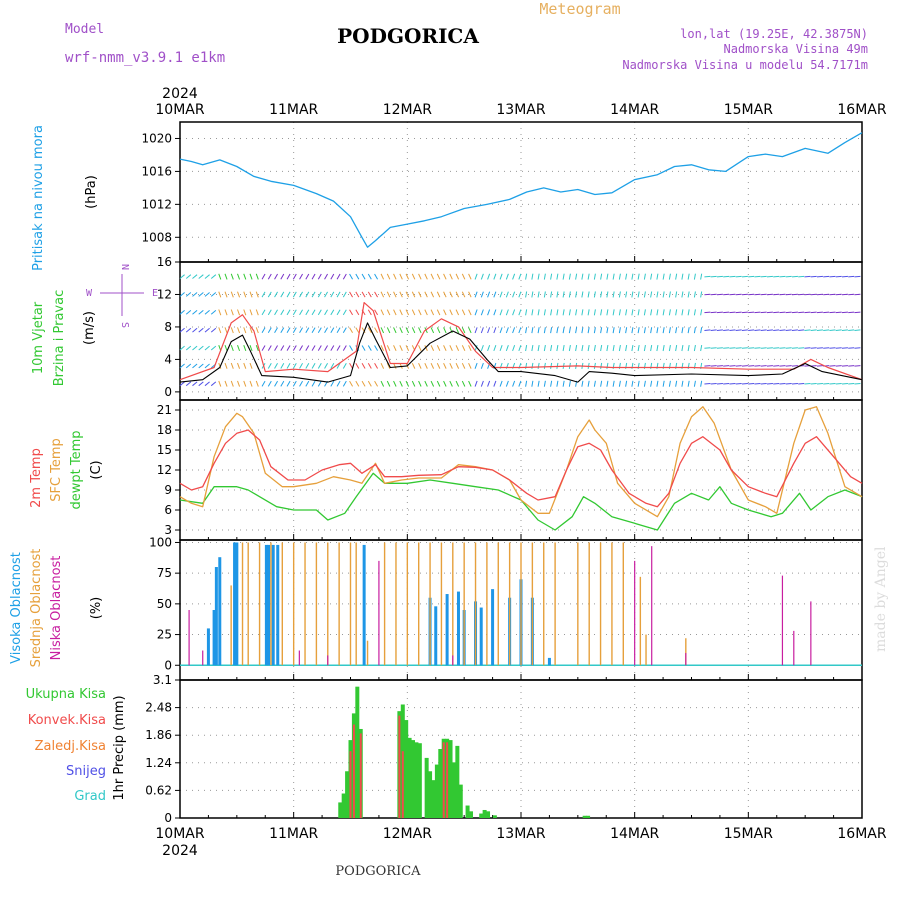 Image resolution: width=900 pixels, height=900 pixels. What do you see at coordinates (158, 708) in the screenshot?
I see `precip-ytick-label: 2.48` at bounding box center [158, 708].